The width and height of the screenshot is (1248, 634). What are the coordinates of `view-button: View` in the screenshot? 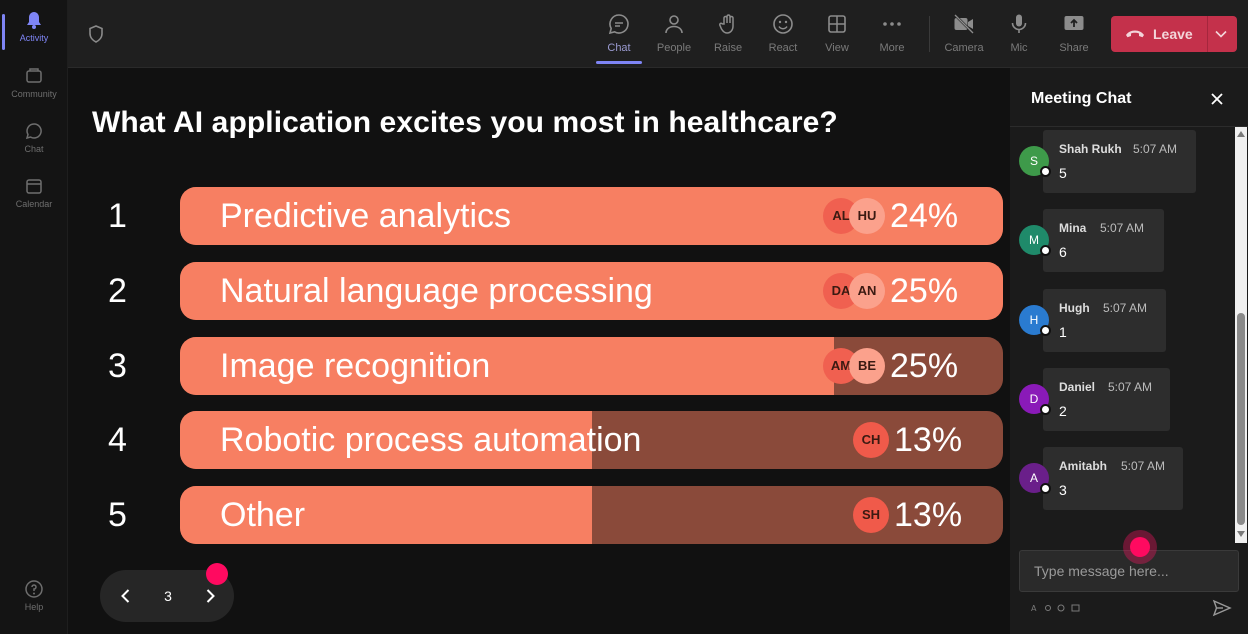 It's located at (837, 32).